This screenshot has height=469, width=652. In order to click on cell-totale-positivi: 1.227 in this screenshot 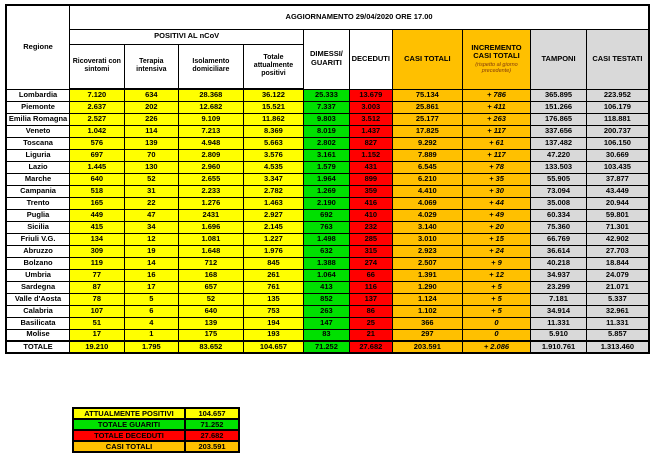, I will do `click(273, 239)`.